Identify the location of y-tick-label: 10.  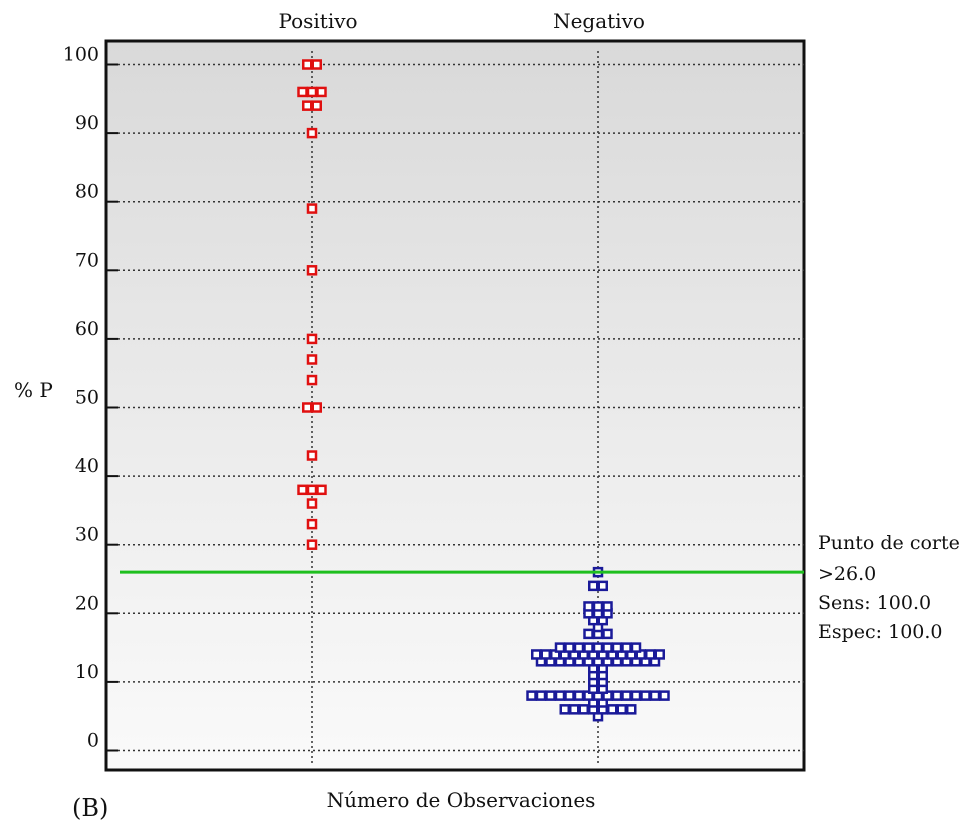
(87, 672).